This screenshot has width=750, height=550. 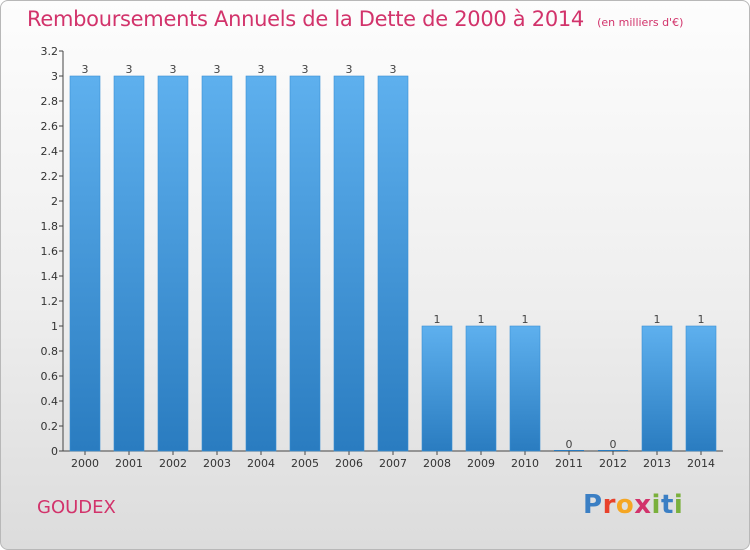 What do you see at coordinates (50, 376) in the screenshot?
I see `y-tick-label: 0.6` at bounding box center [50, 376].